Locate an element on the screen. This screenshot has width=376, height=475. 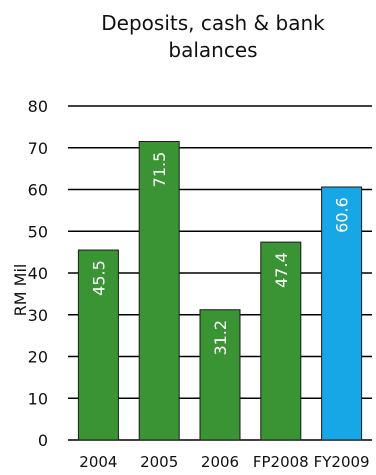
x-tick-label: 2004 is located at coordinates (98, 462).